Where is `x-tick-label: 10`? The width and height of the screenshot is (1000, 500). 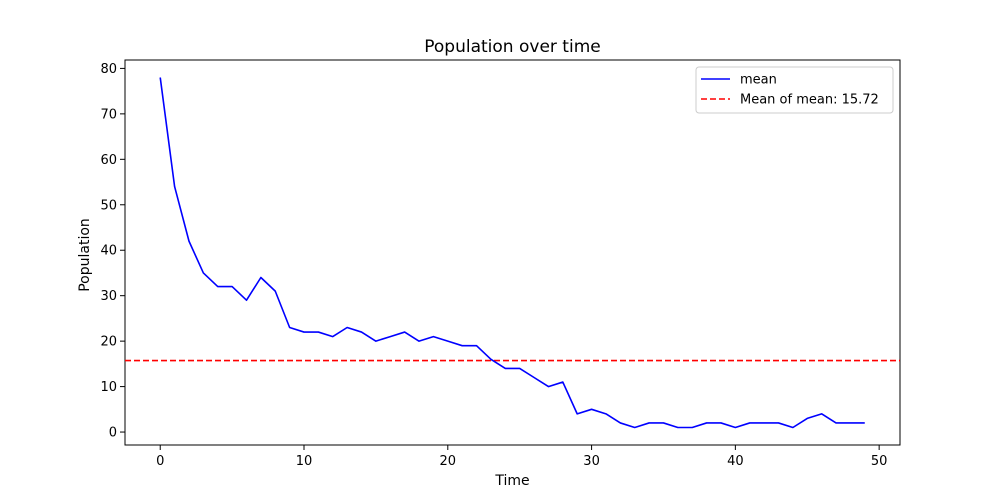 x-tick-label: 10 is located at coordinates (304, 461).